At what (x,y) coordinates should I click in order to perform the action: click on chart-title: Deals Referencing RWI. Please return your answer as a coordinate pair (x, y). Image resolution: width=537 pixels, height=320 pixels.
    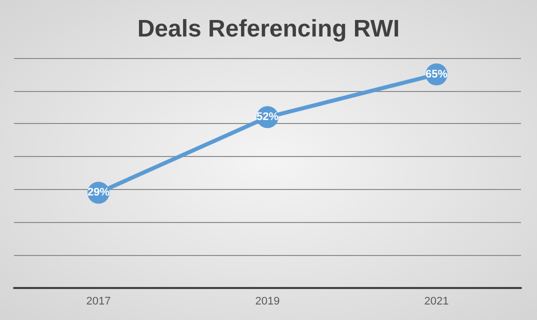
    Looking at the image, I should click on (268, 29).